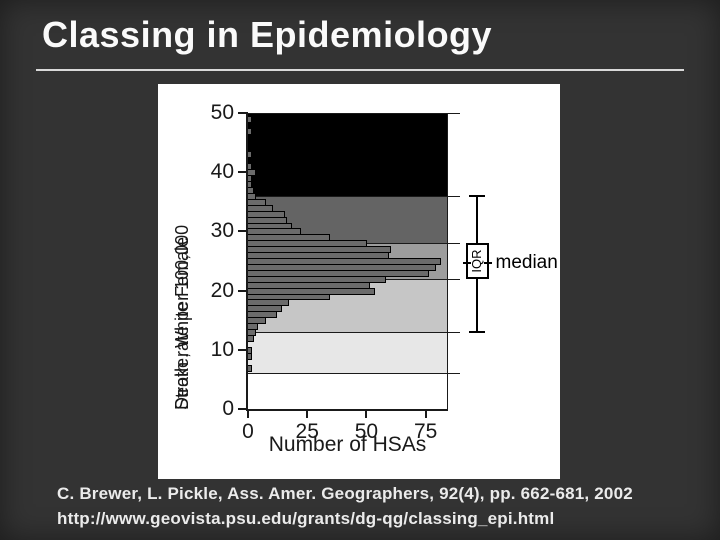 Image resolution: width=720 pixels, height=540 pixels. I want to click on median-label: median, so click(526, 262).